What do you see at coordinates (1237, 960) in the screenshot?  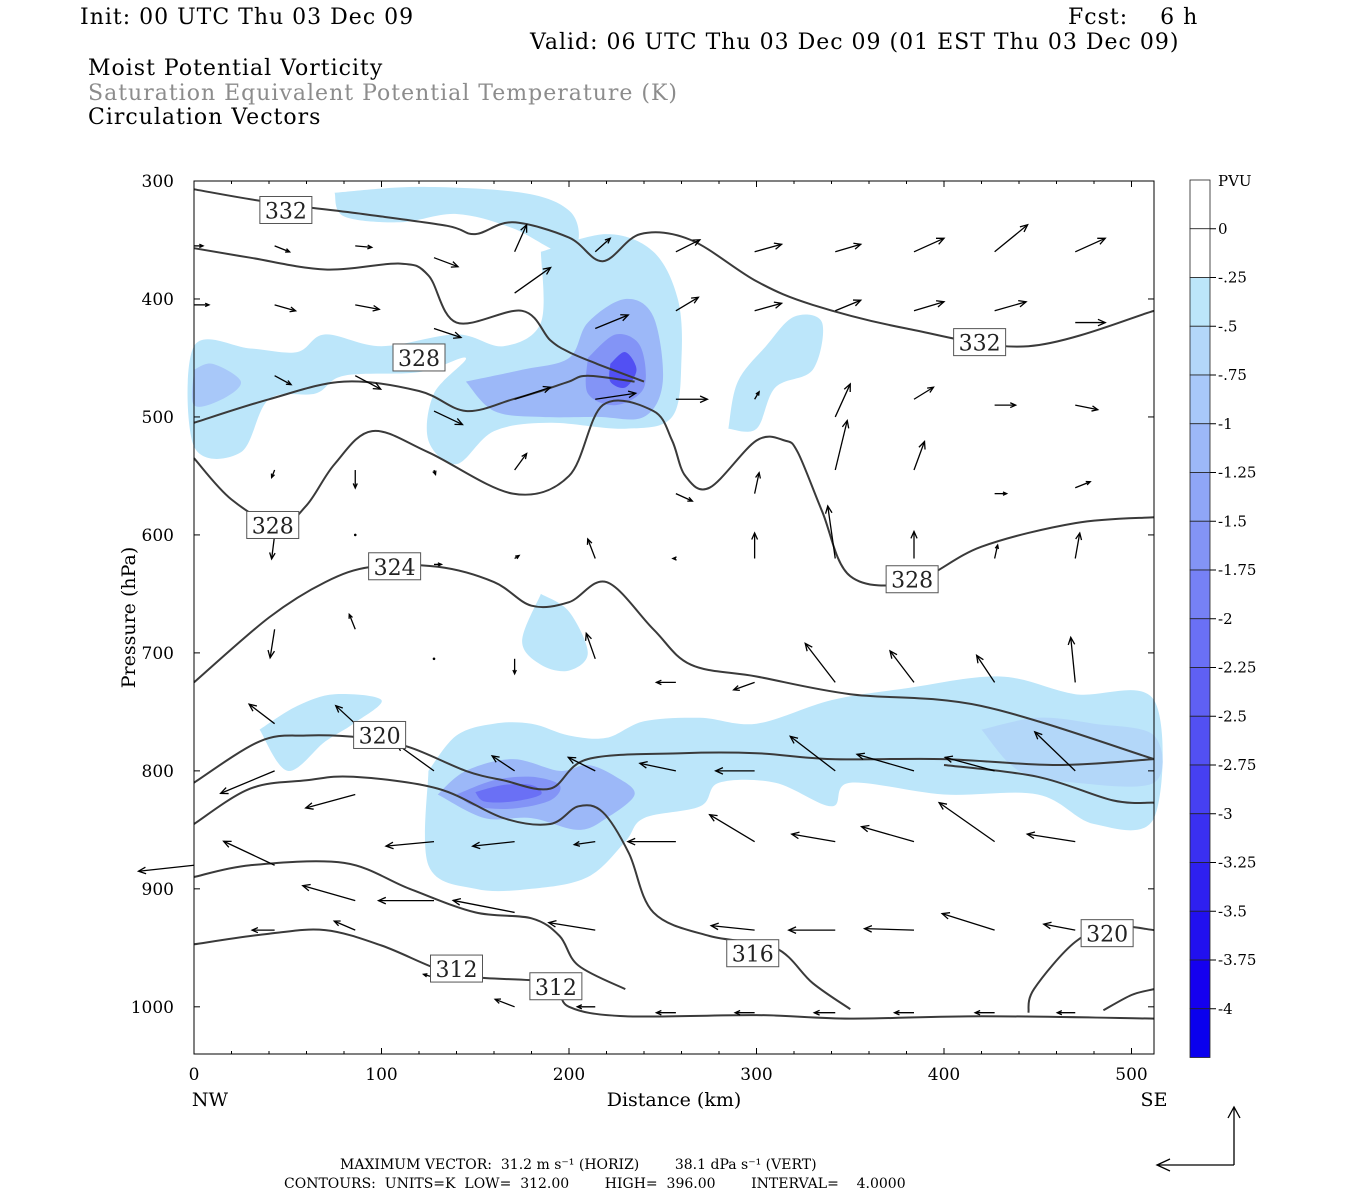 I see `colorbar-label: -3.75` at bounding box center [1237, 960].